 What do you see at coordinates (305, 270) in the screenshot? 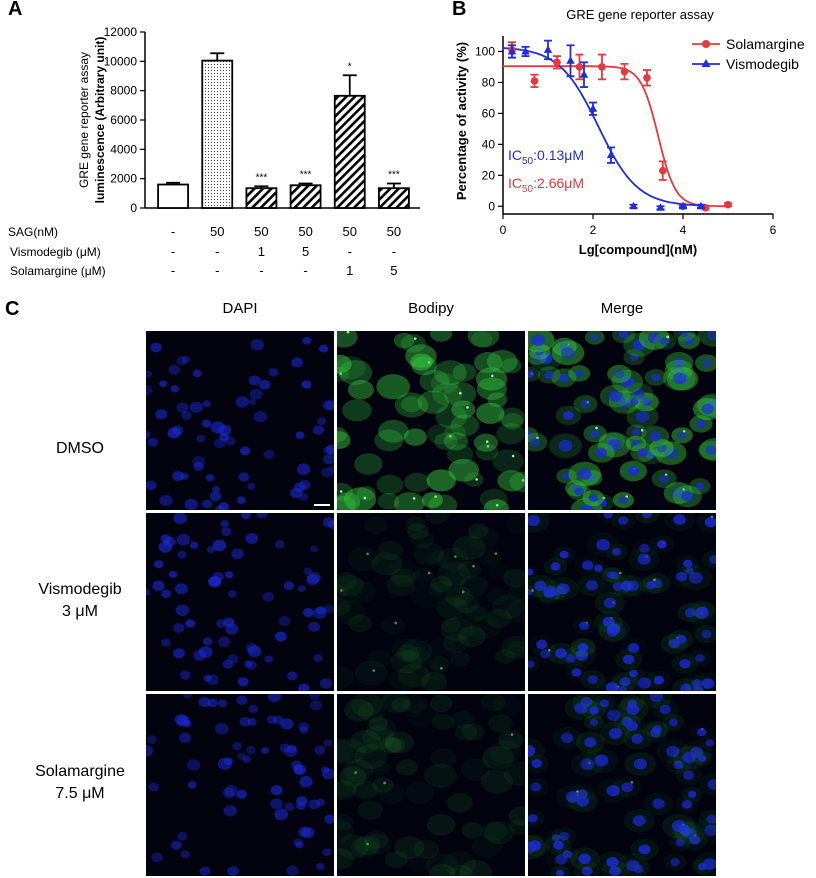
I see `condition-value: -` at bounding box center [305, 270].